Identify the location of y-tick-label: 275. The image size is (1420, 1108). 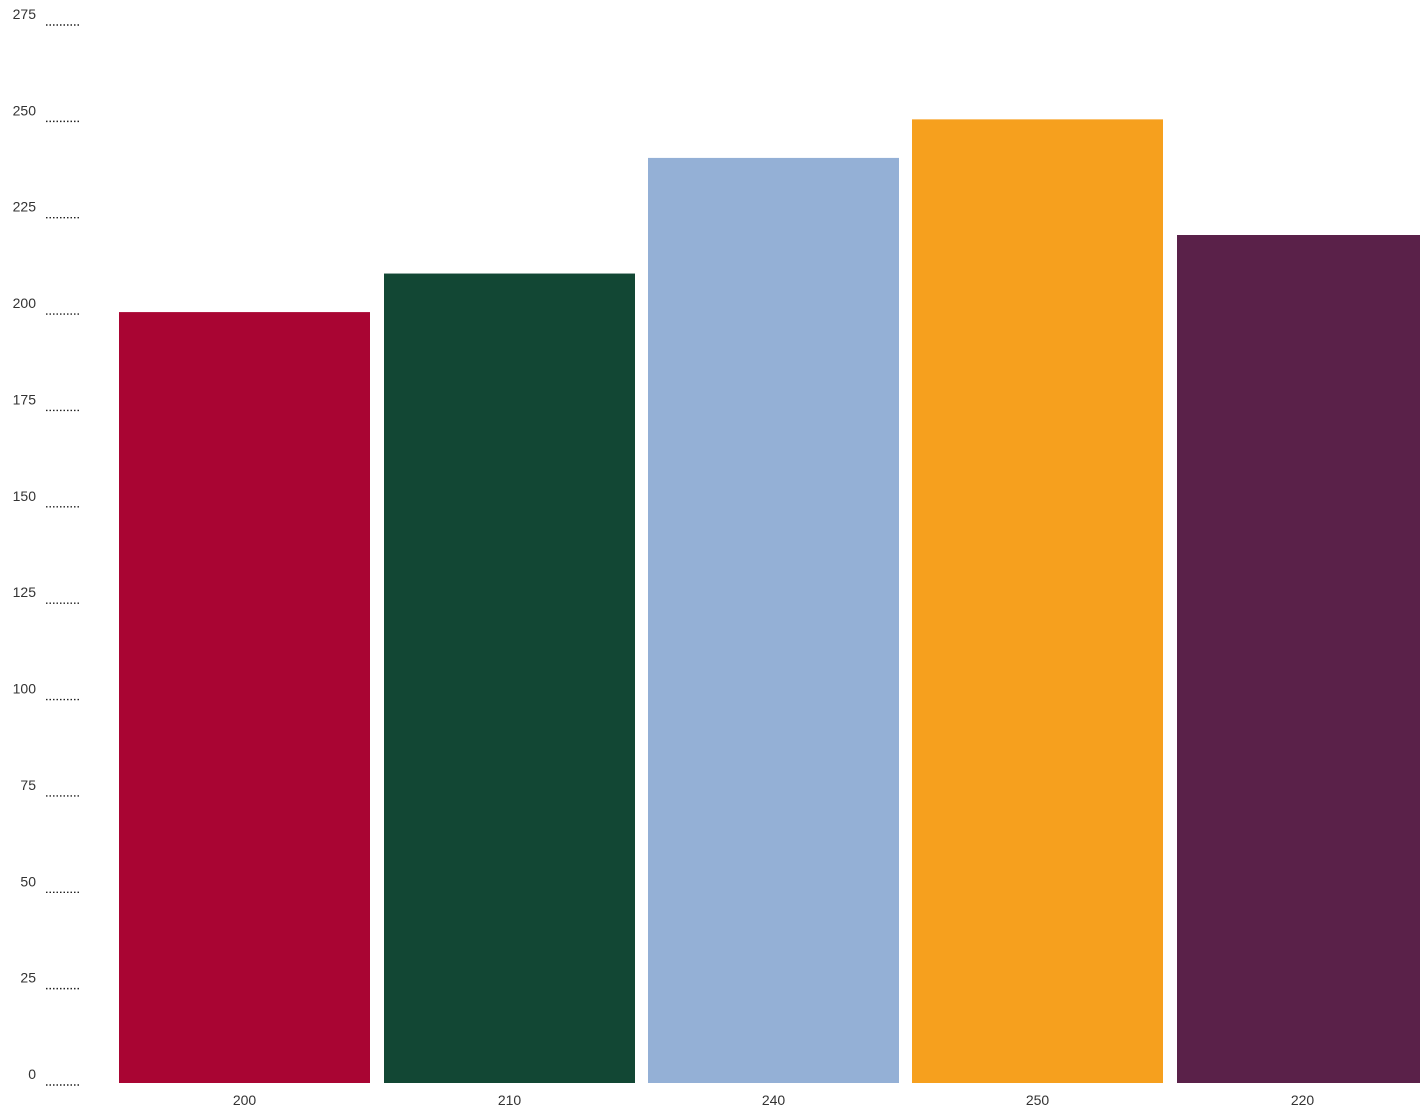
(25, 14).